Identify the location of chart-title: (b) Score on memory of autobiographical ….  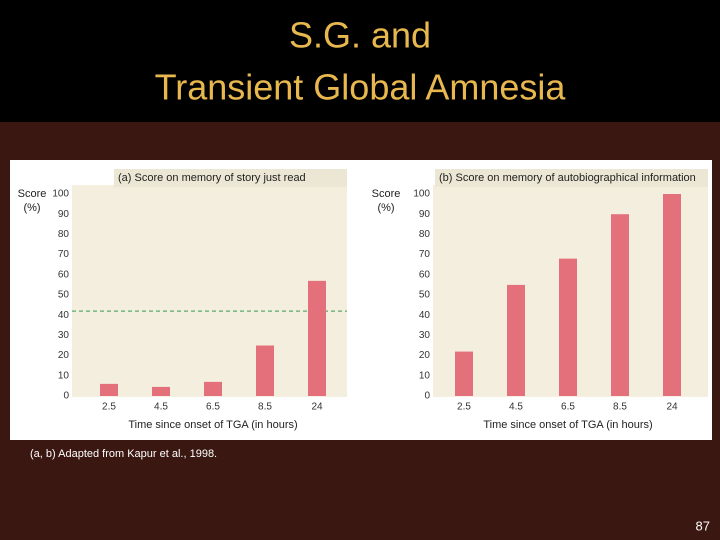
(567, 178).